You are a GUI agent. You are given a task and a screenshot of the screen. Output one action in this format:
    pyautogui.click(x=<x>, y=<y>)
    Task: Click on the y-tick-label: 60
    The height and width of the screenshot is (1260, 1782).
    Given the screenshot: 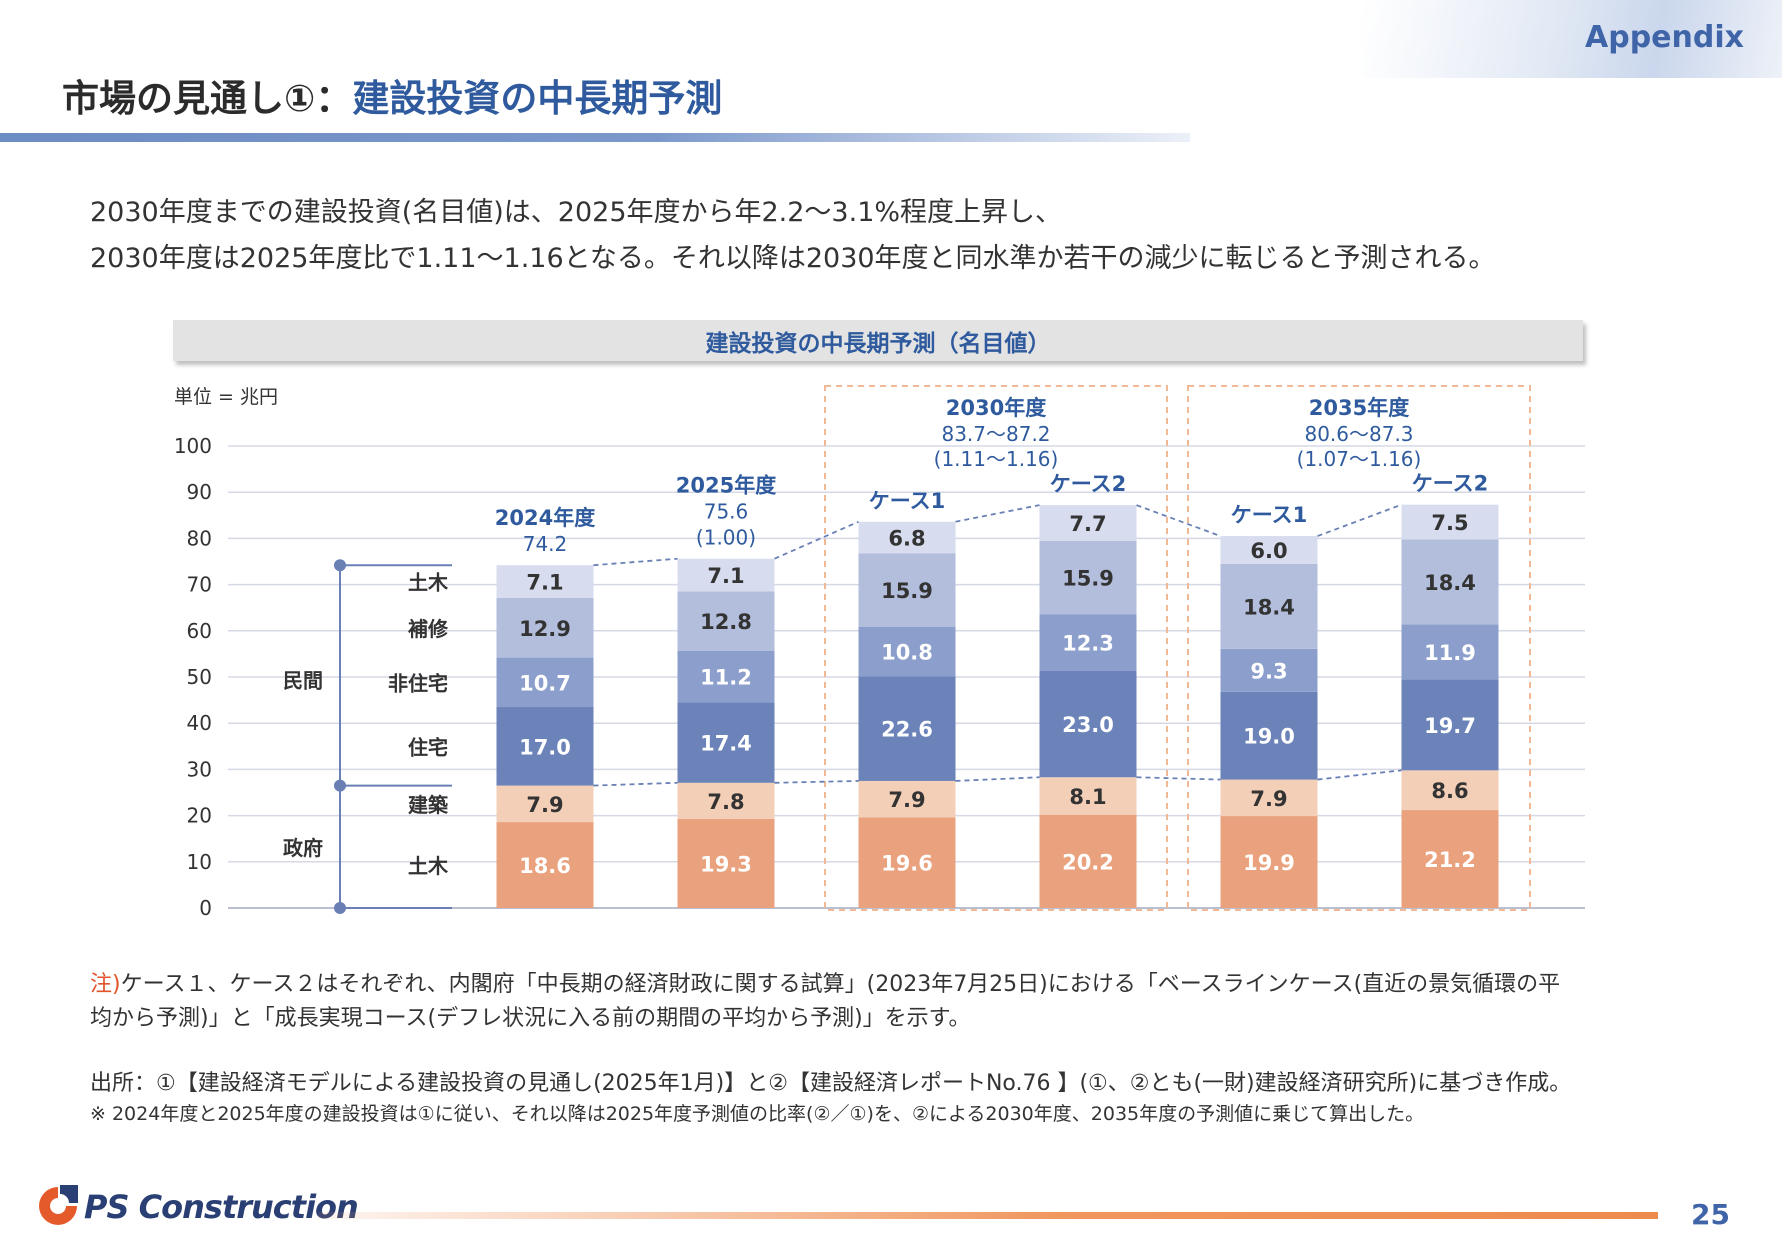 What is the action you would take?
    pyautogui.click(x=199, y=631)
    